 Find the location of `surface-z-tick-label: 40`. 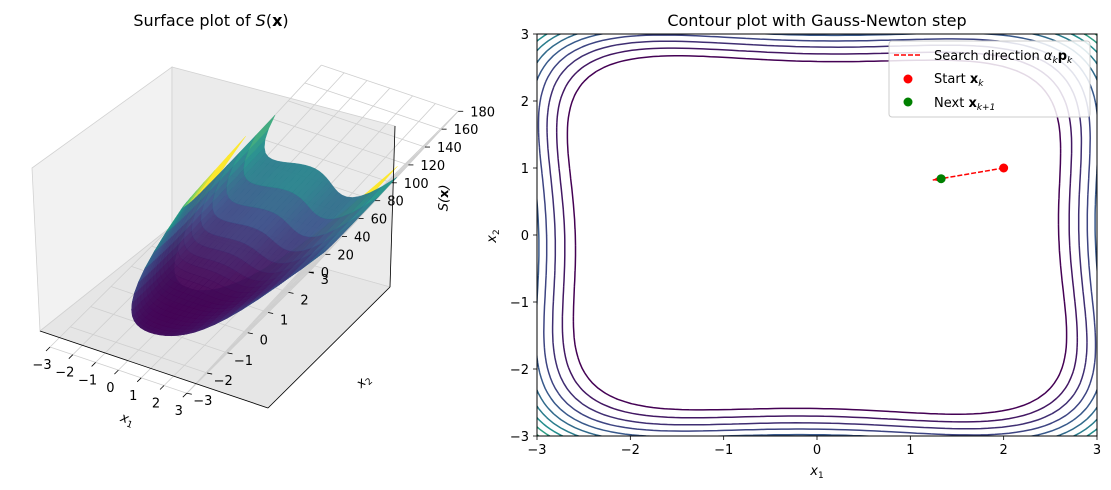

surface-z-tick-label: 40 is located at coordinates (362, 237).